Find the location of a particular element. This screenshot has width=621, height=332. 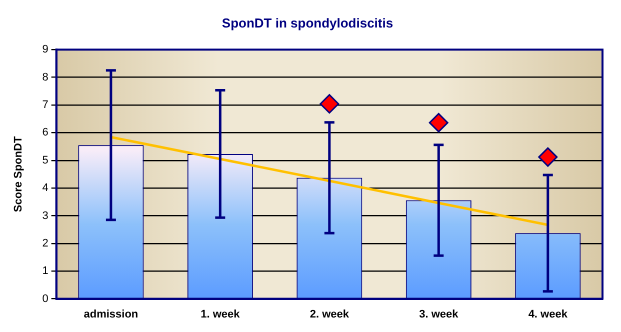

y-tick-label: 3 is located at coordinates (45, 216).